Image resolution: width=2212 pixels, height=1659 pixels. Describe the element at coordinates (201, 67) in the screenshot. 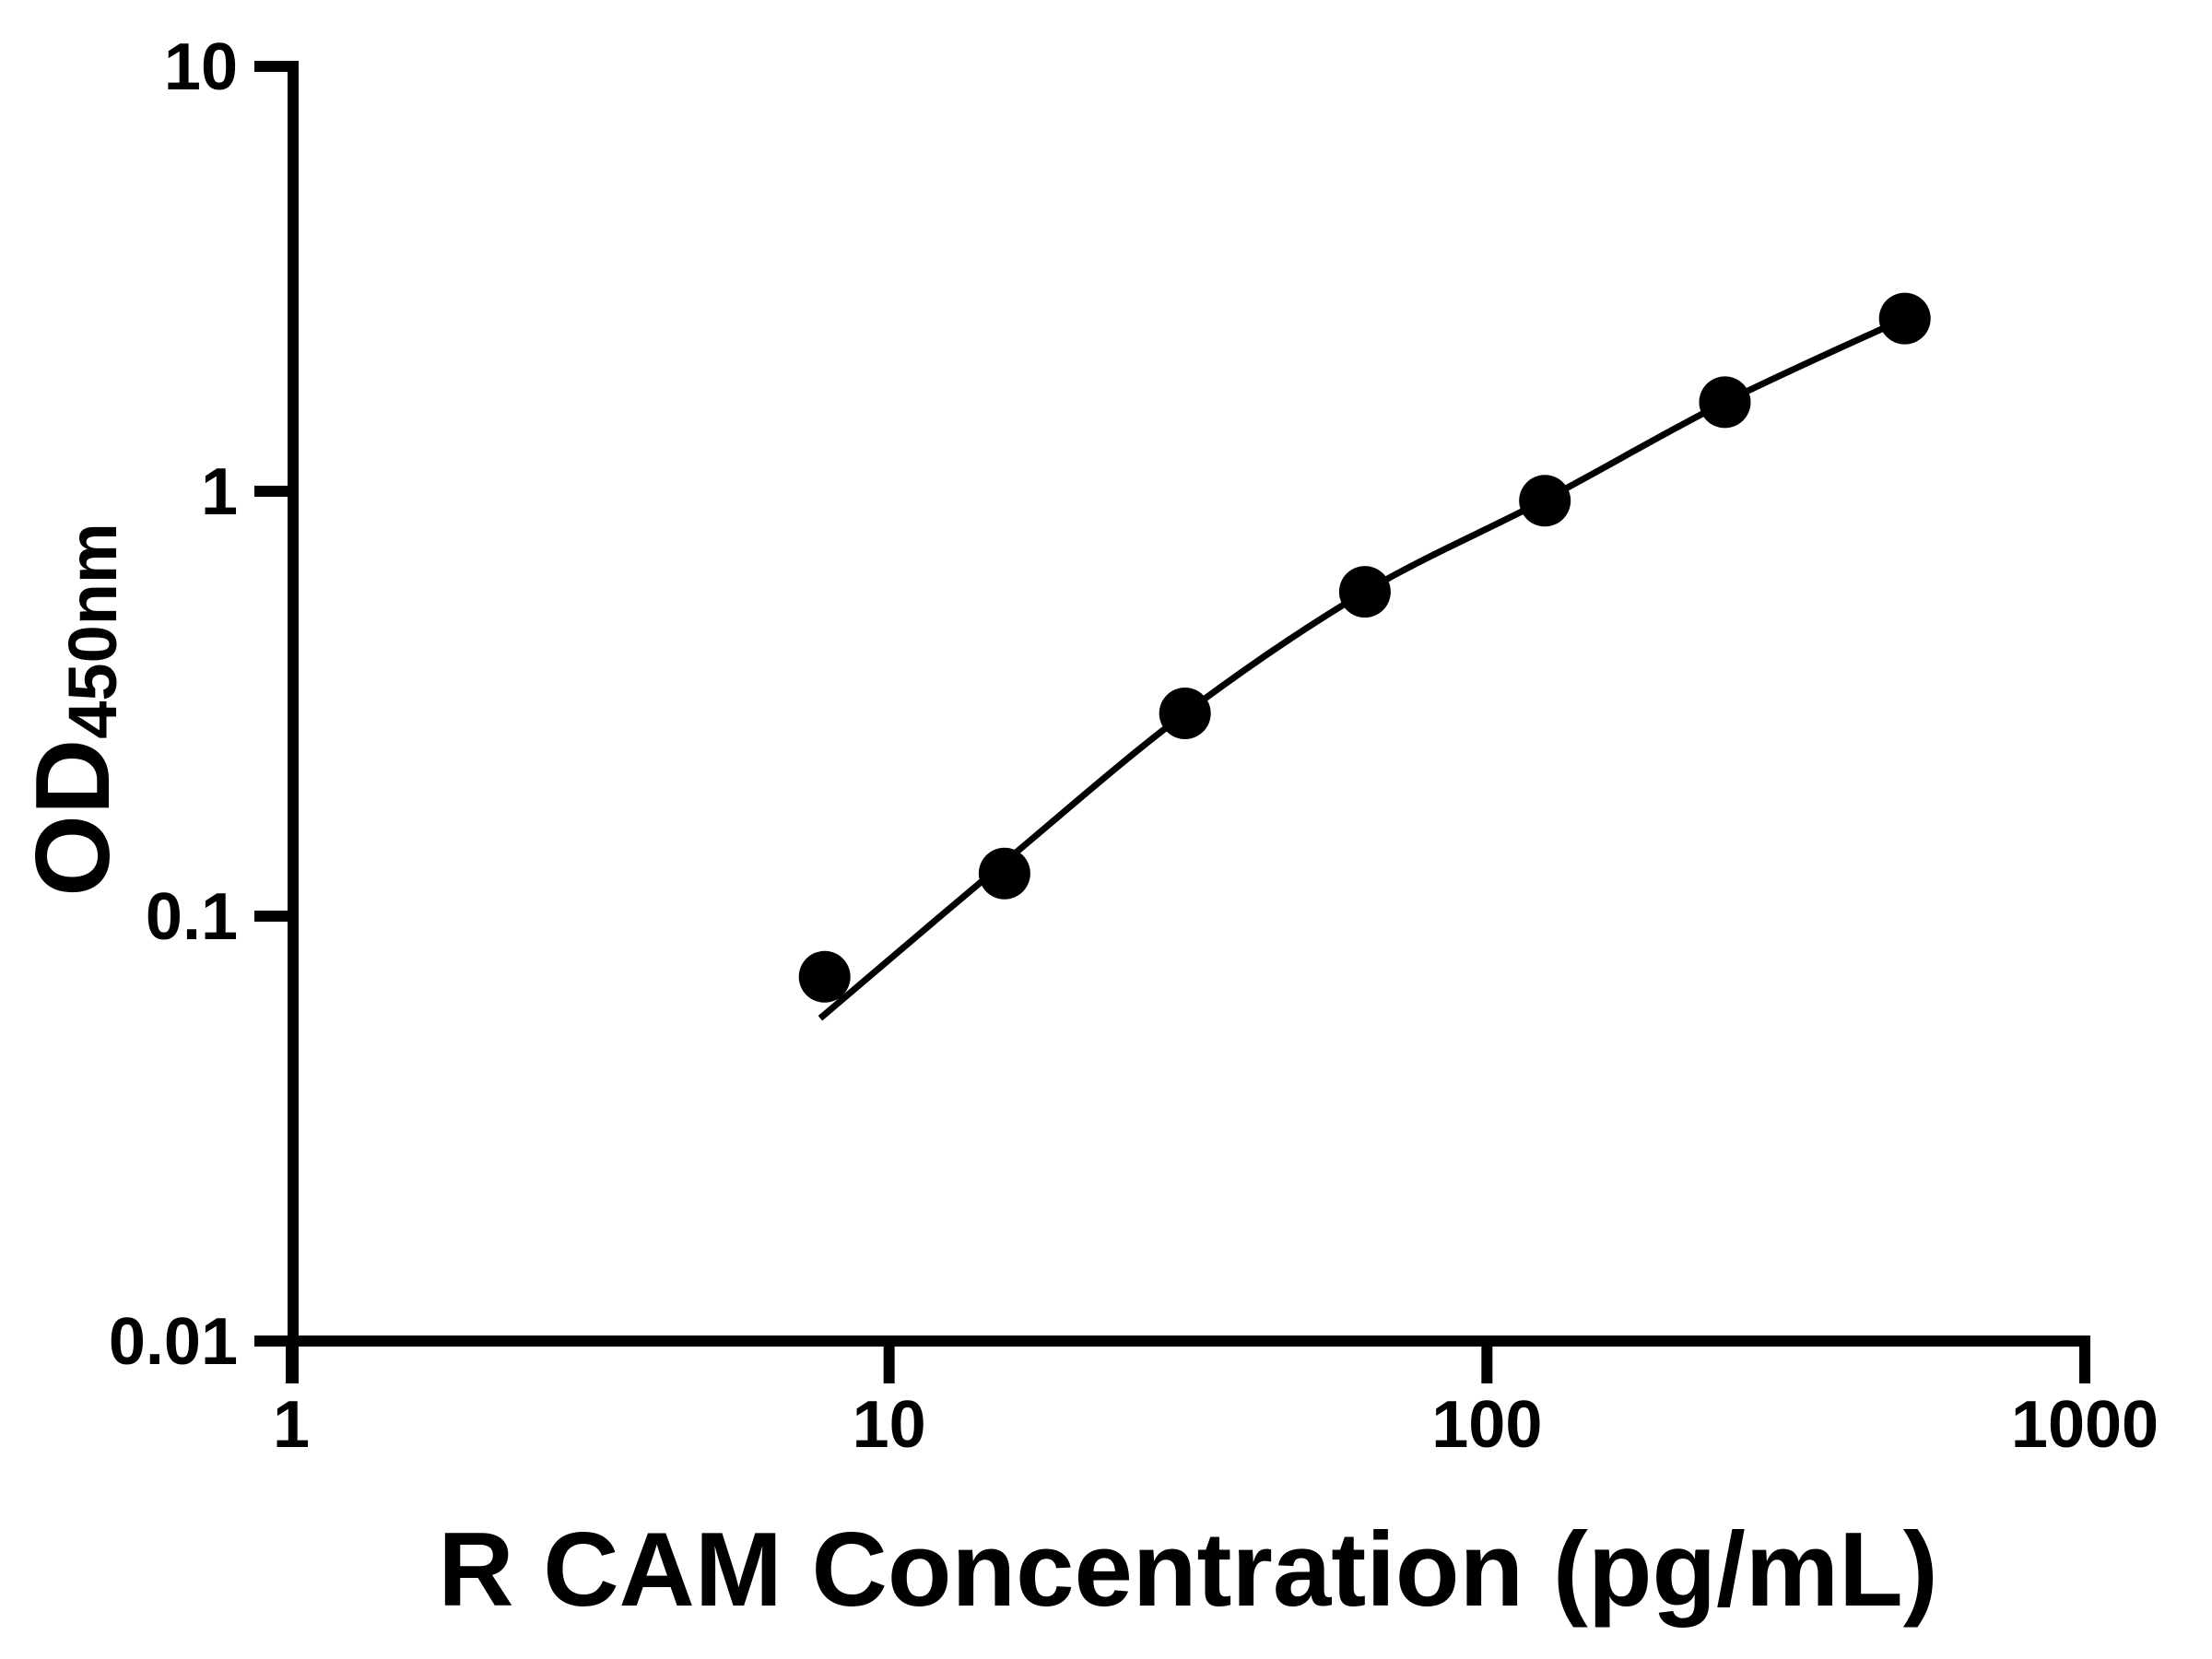

I see `y-tick-label: 10` at that location.